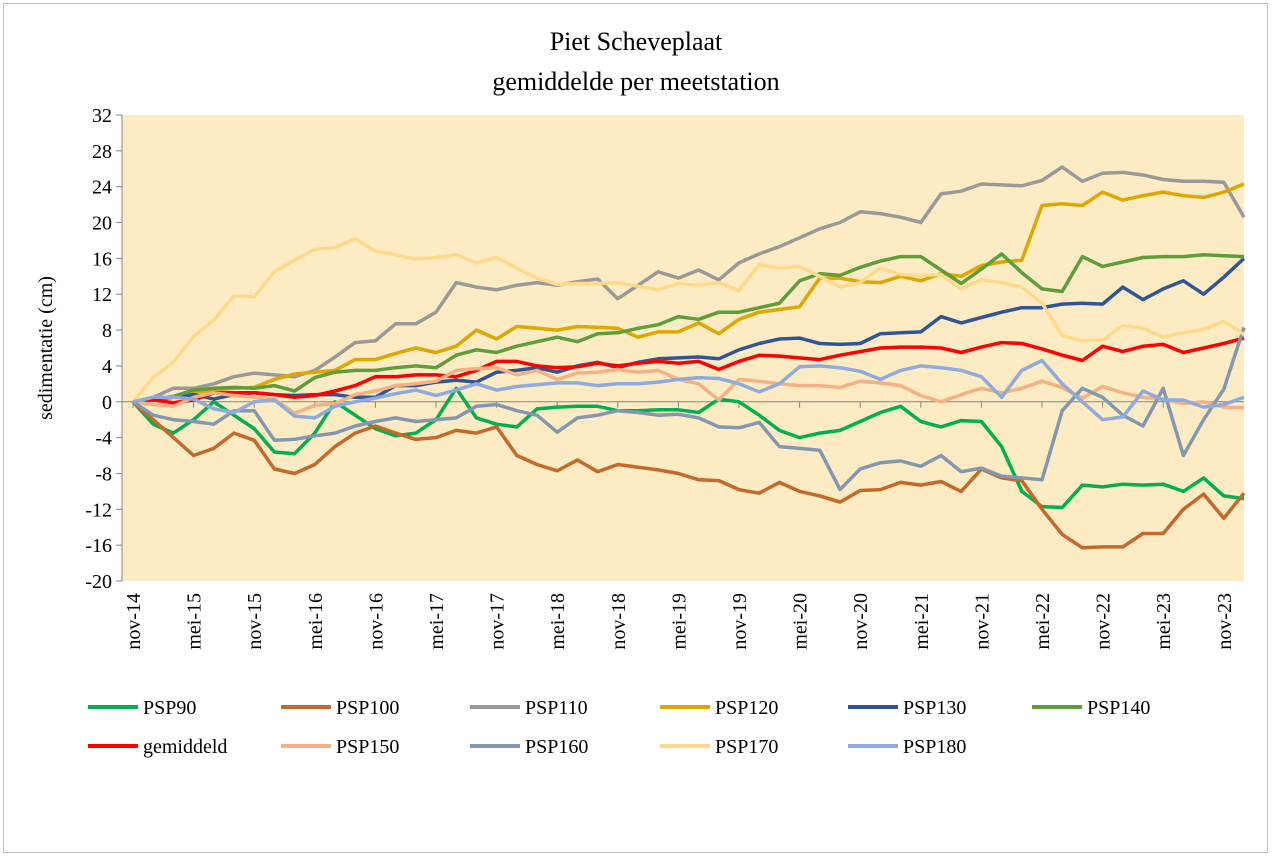  Describe the element at coordinates (746, 747) in the screenshot. I see `legend-label: PSP170` at that location.